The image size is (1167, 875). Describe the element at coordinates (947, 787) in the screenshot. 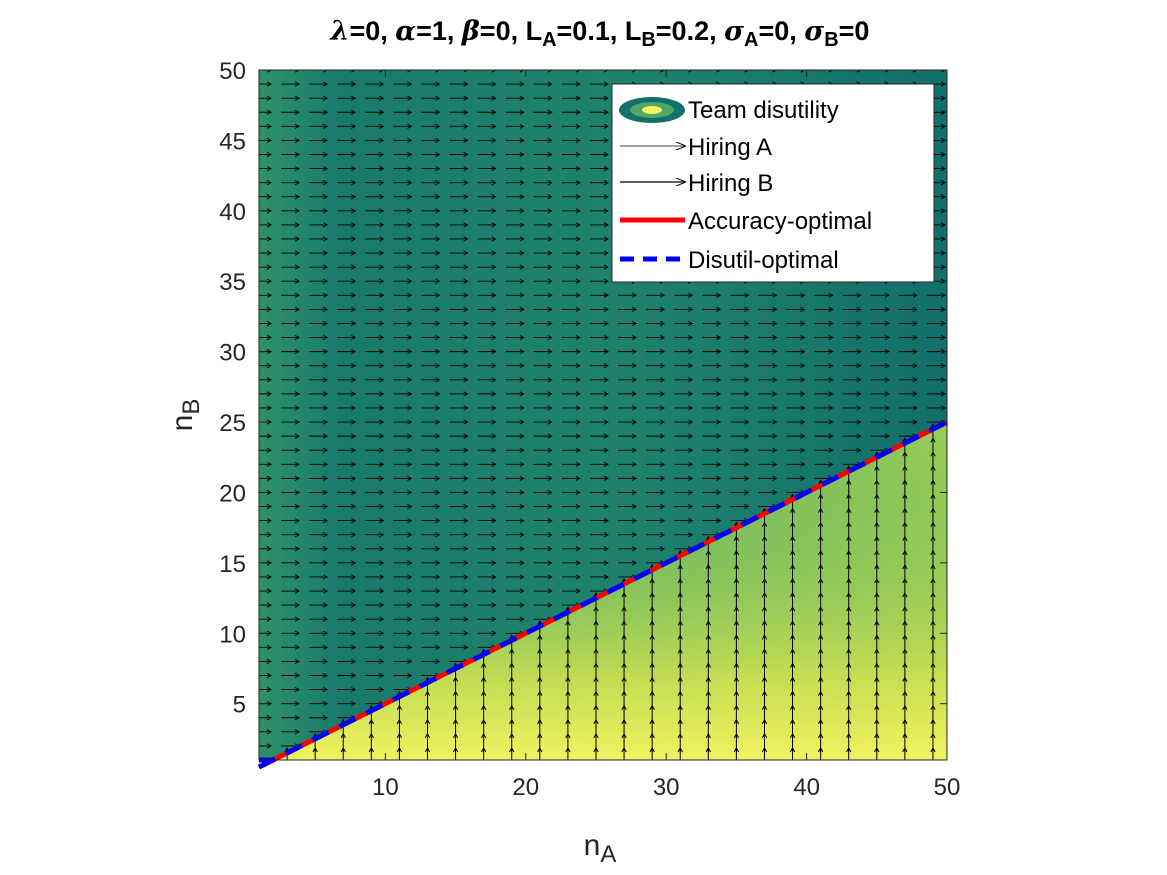

I see `x-tick-label: 50` at that location.